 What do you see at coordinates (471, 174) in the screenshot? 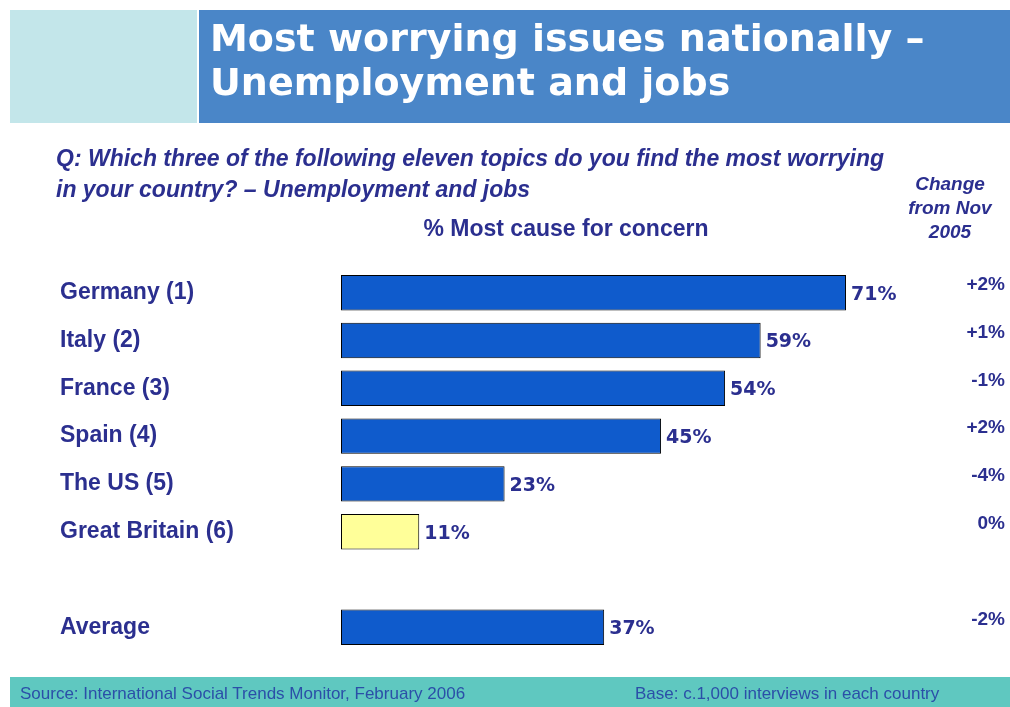
I see `chart-subtitle: Q: Which three of the following eleven topics do you find the most worrying in your country? – Unemployment and jobs` at bounding box center [471, 174].